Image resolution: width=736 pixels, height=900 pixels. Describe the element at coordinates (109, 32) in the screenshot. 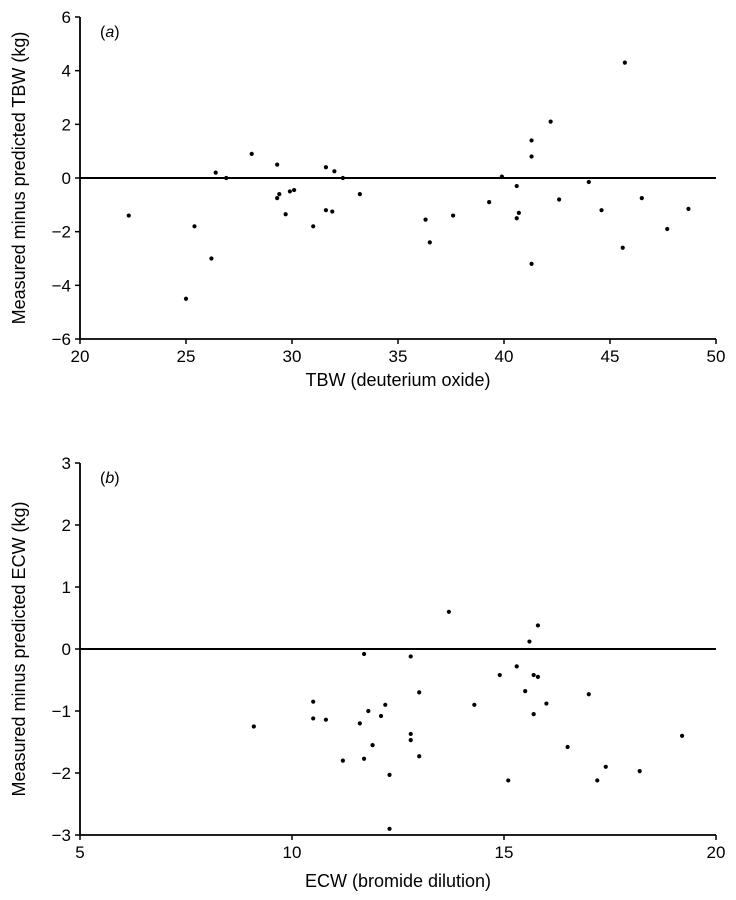

I see `panel-label-letter: a` at that location.